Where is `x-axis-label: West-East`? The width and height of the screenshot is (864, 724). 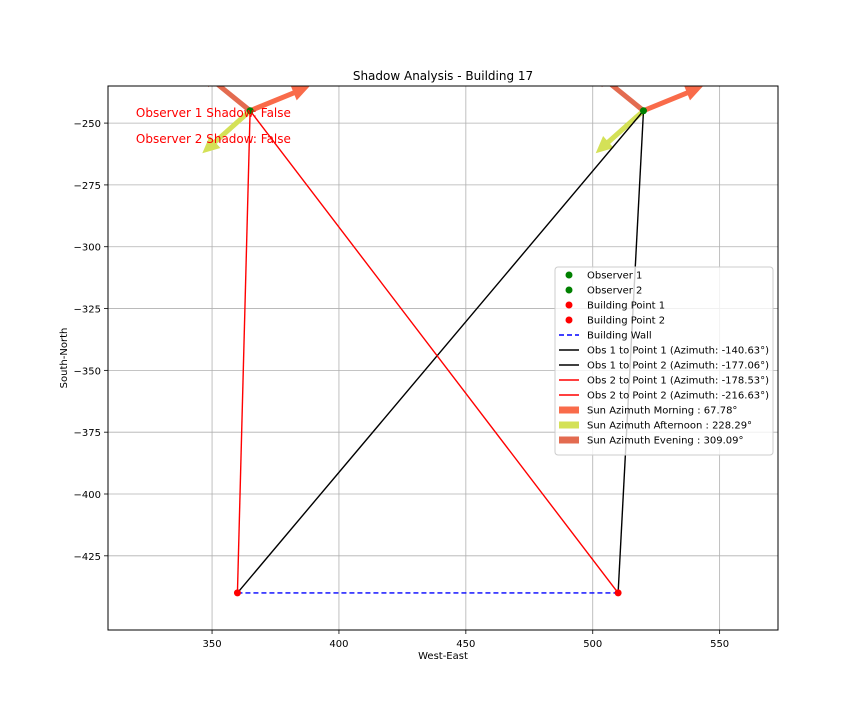 x-axis-label: West-East is located at coordinates (443, 656).